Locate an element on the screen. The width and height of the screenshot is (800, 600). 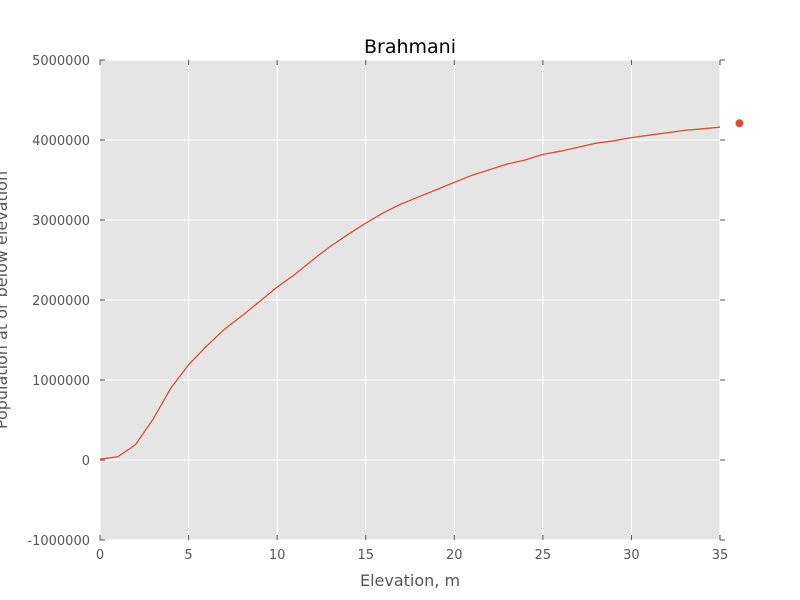
x-tick-label: 5 is located at coordinates (188, 555).